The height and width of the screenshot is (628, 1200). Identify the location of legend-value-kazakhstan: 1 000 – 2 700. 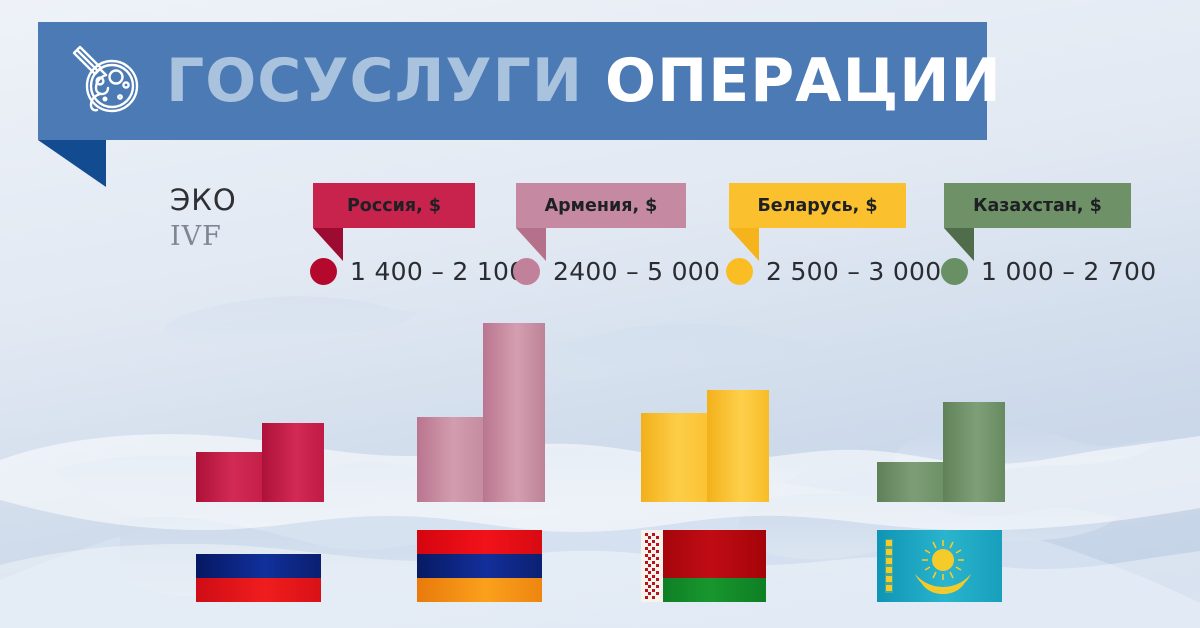
(1048, 271).